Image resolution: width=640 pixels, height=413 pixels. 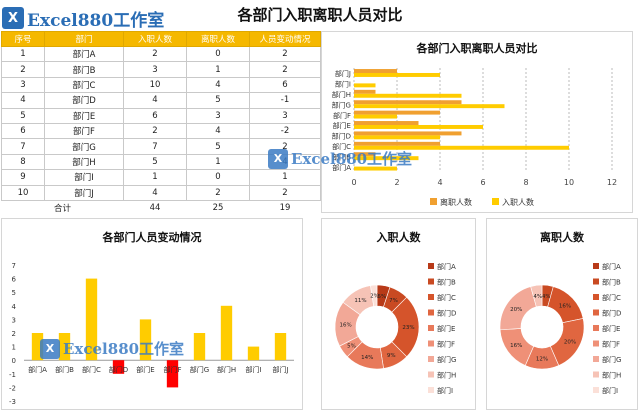 I want to click on y-tick-label: 3, so click(x=14, y=320).